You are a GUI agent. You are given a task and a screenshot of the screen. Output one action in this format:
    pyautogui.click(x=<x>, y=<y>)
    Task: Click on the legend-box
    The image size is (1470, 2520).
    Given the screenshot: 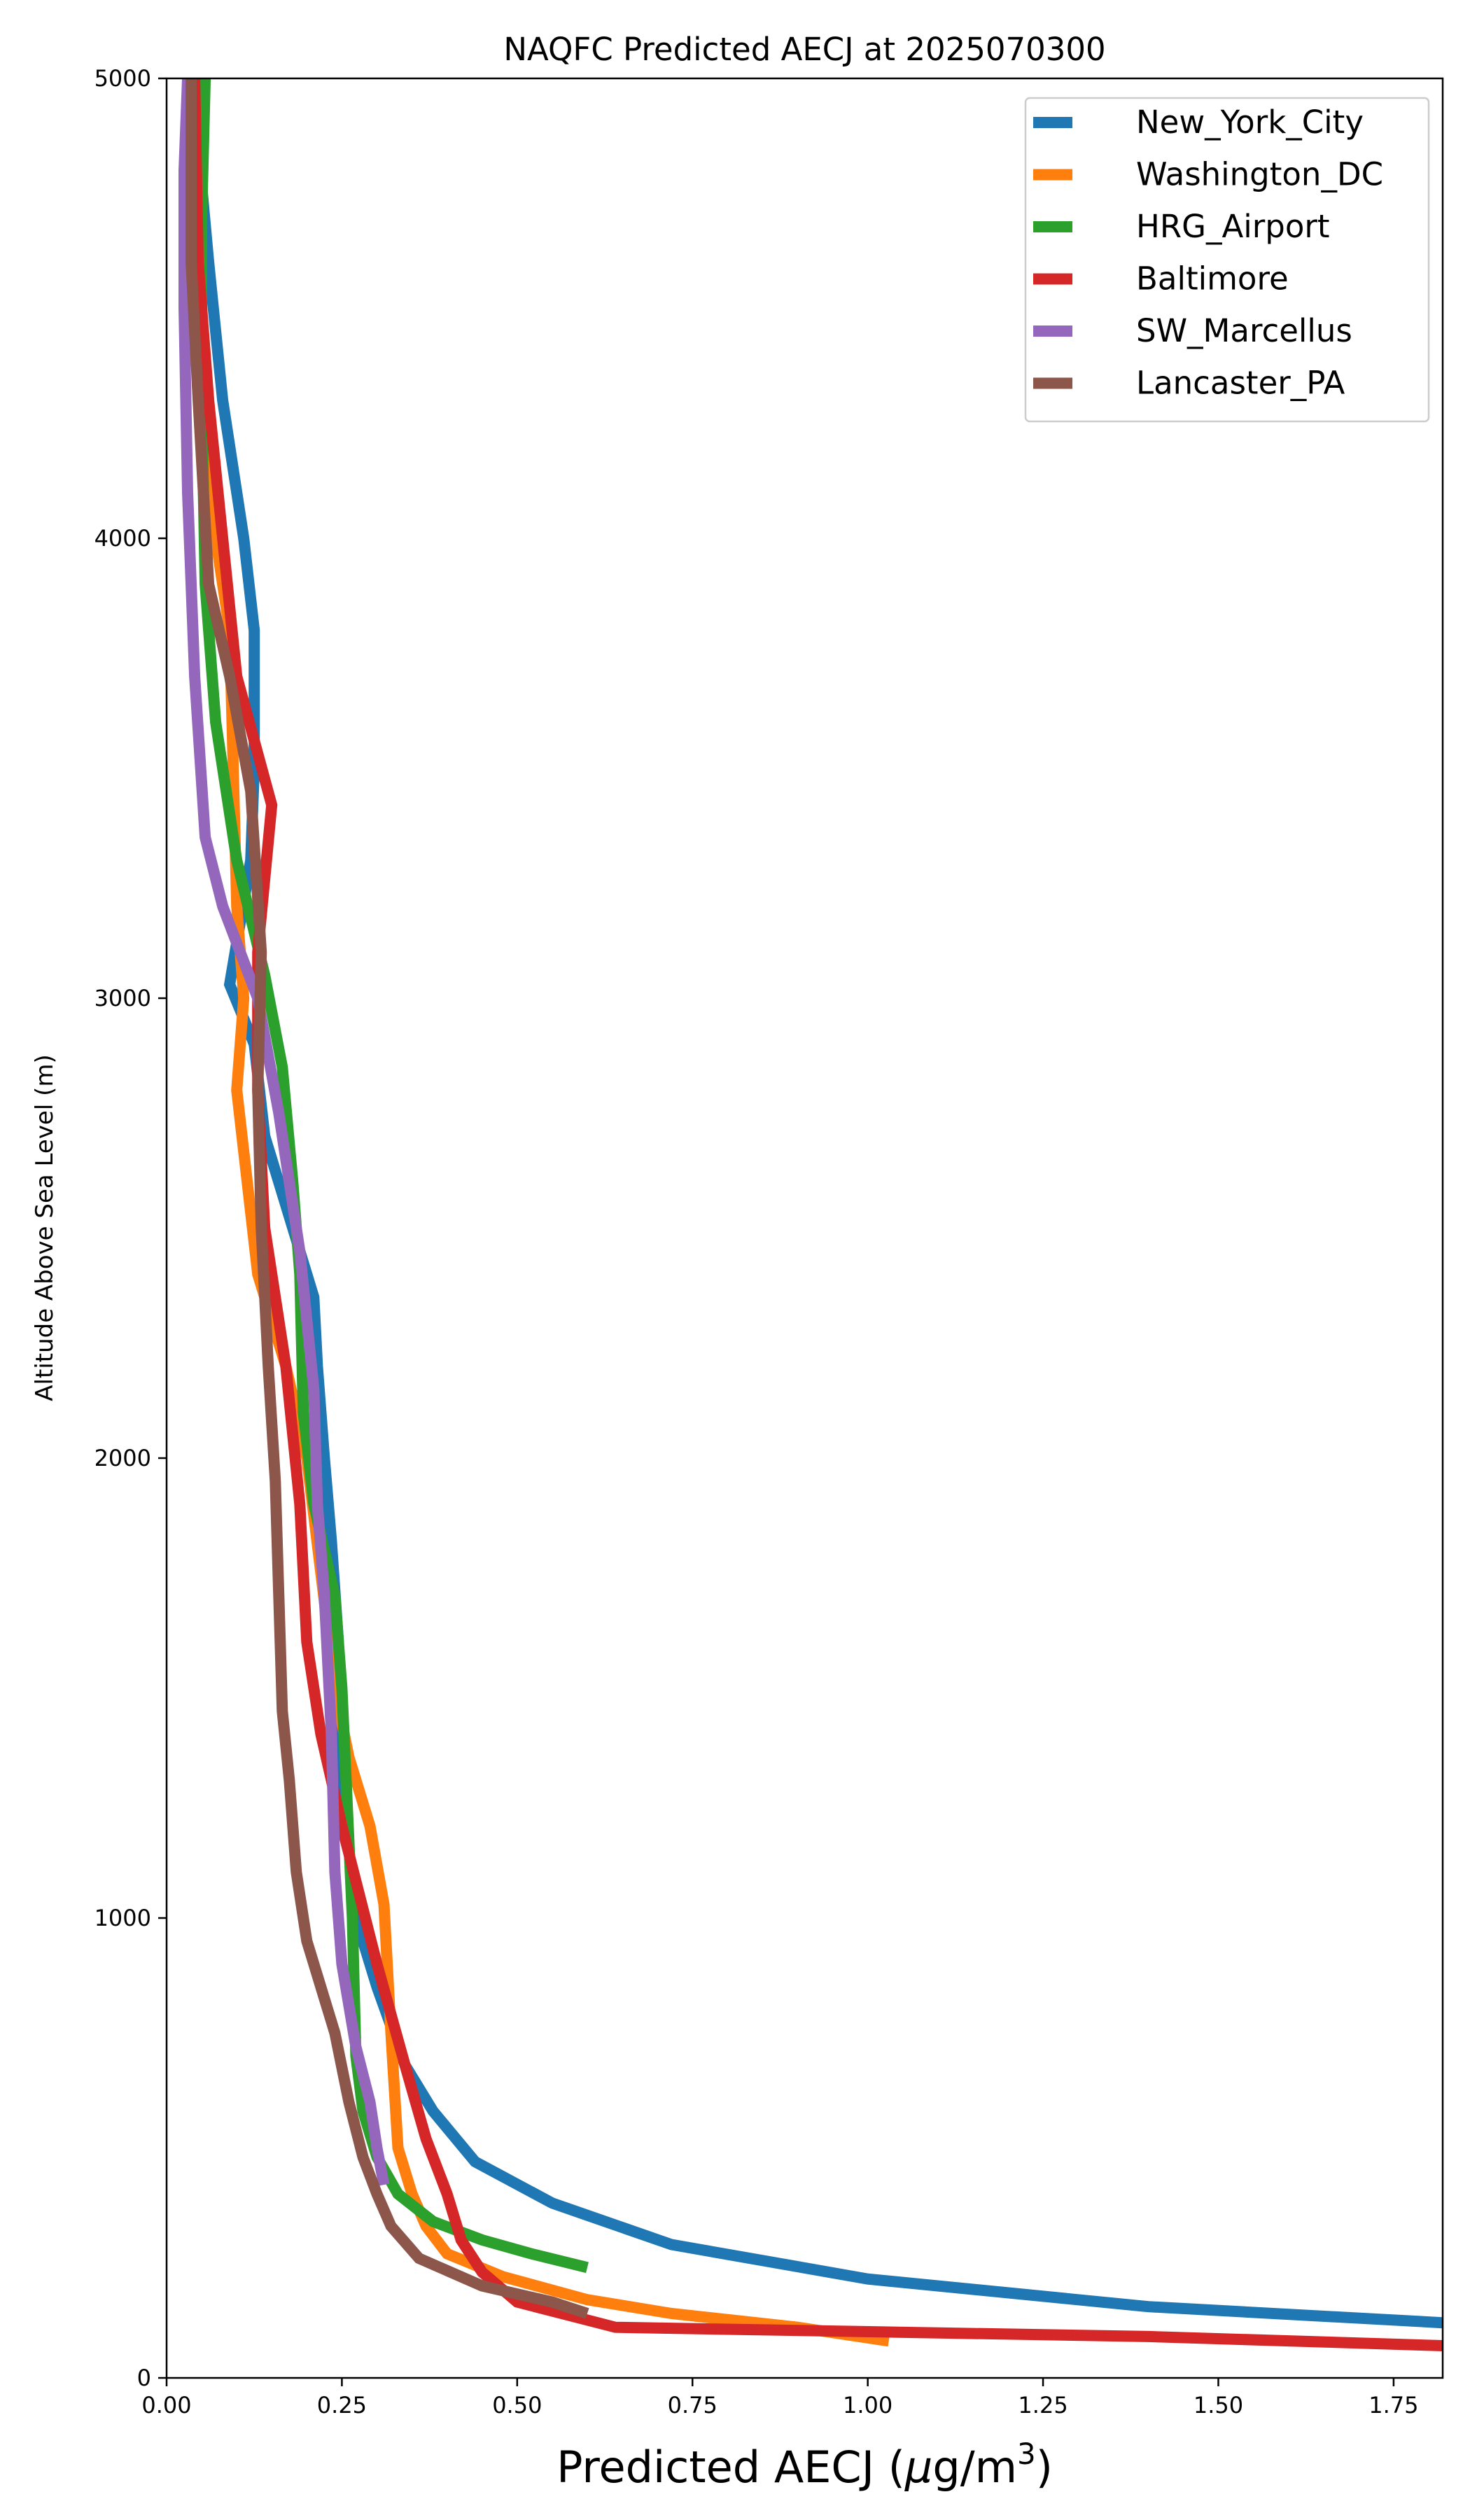 What is the action you would take?
    pyautogui.click(x=1227, y=260)
    